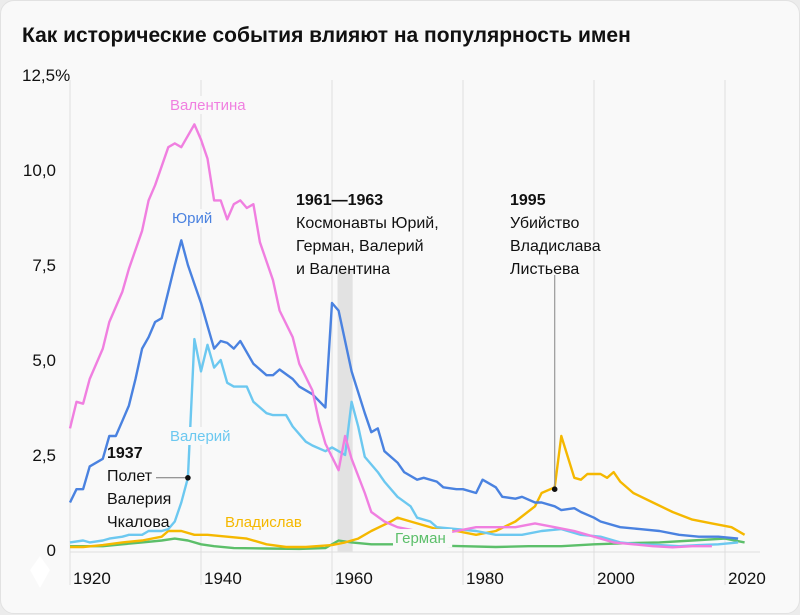 This screenshot has width=800, height=615. I want to click on annotation-year: 1995, so click(528, 200).